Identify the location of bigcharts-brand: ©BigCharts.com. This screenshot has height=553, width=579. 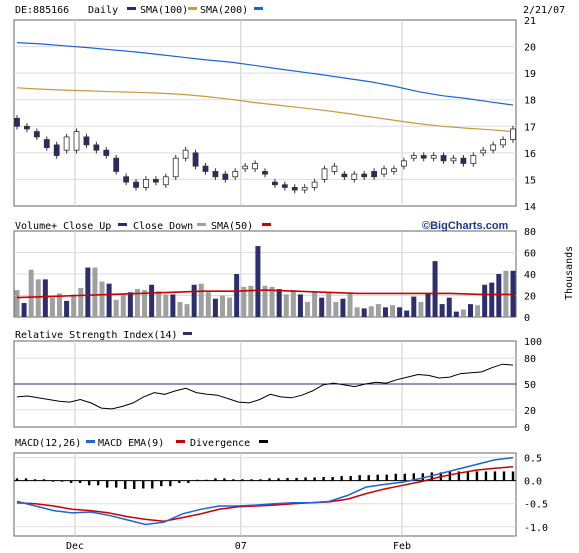
(465, 226).